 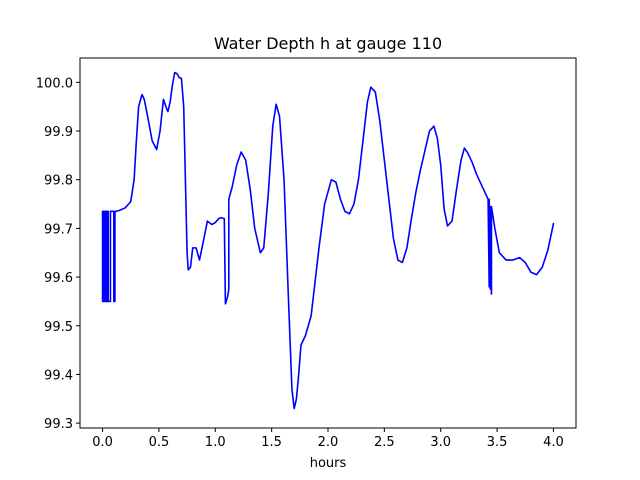 I want to click on x-tick-label: 2.0, so click(x=328, y=442).